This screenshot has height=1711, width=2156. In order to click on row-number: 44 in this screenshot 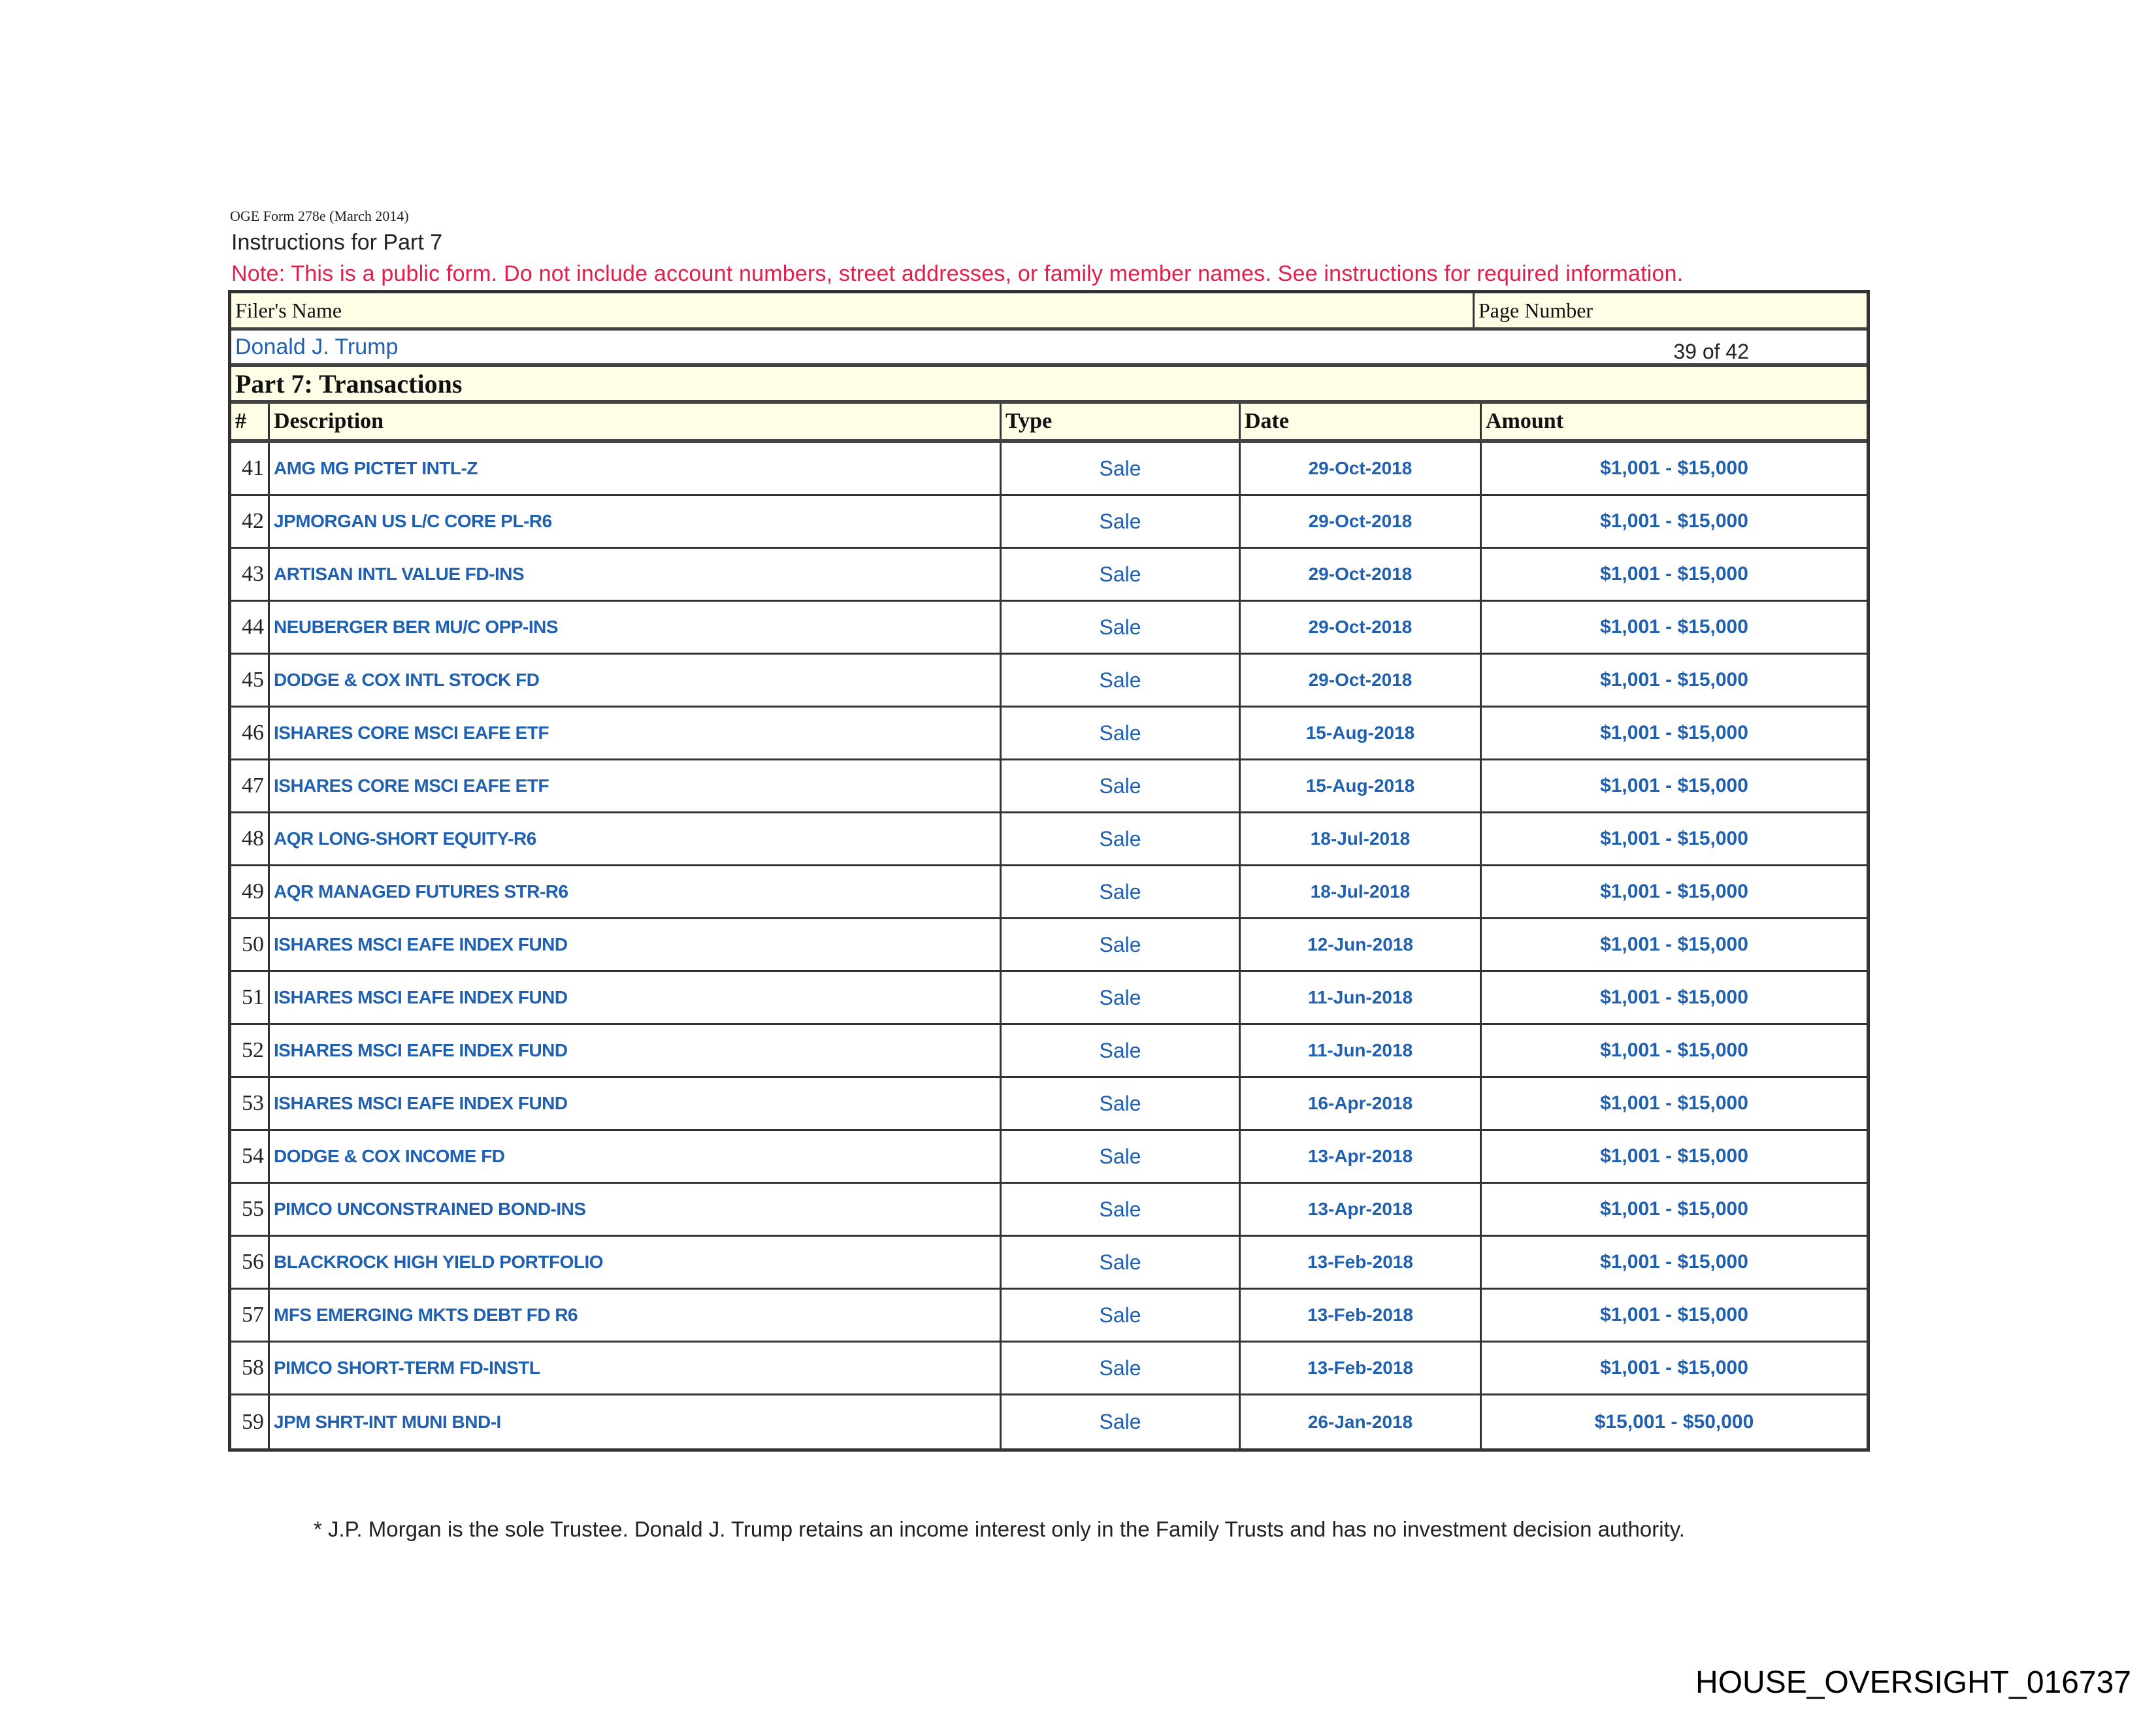, I will do `click(250, 627)`.